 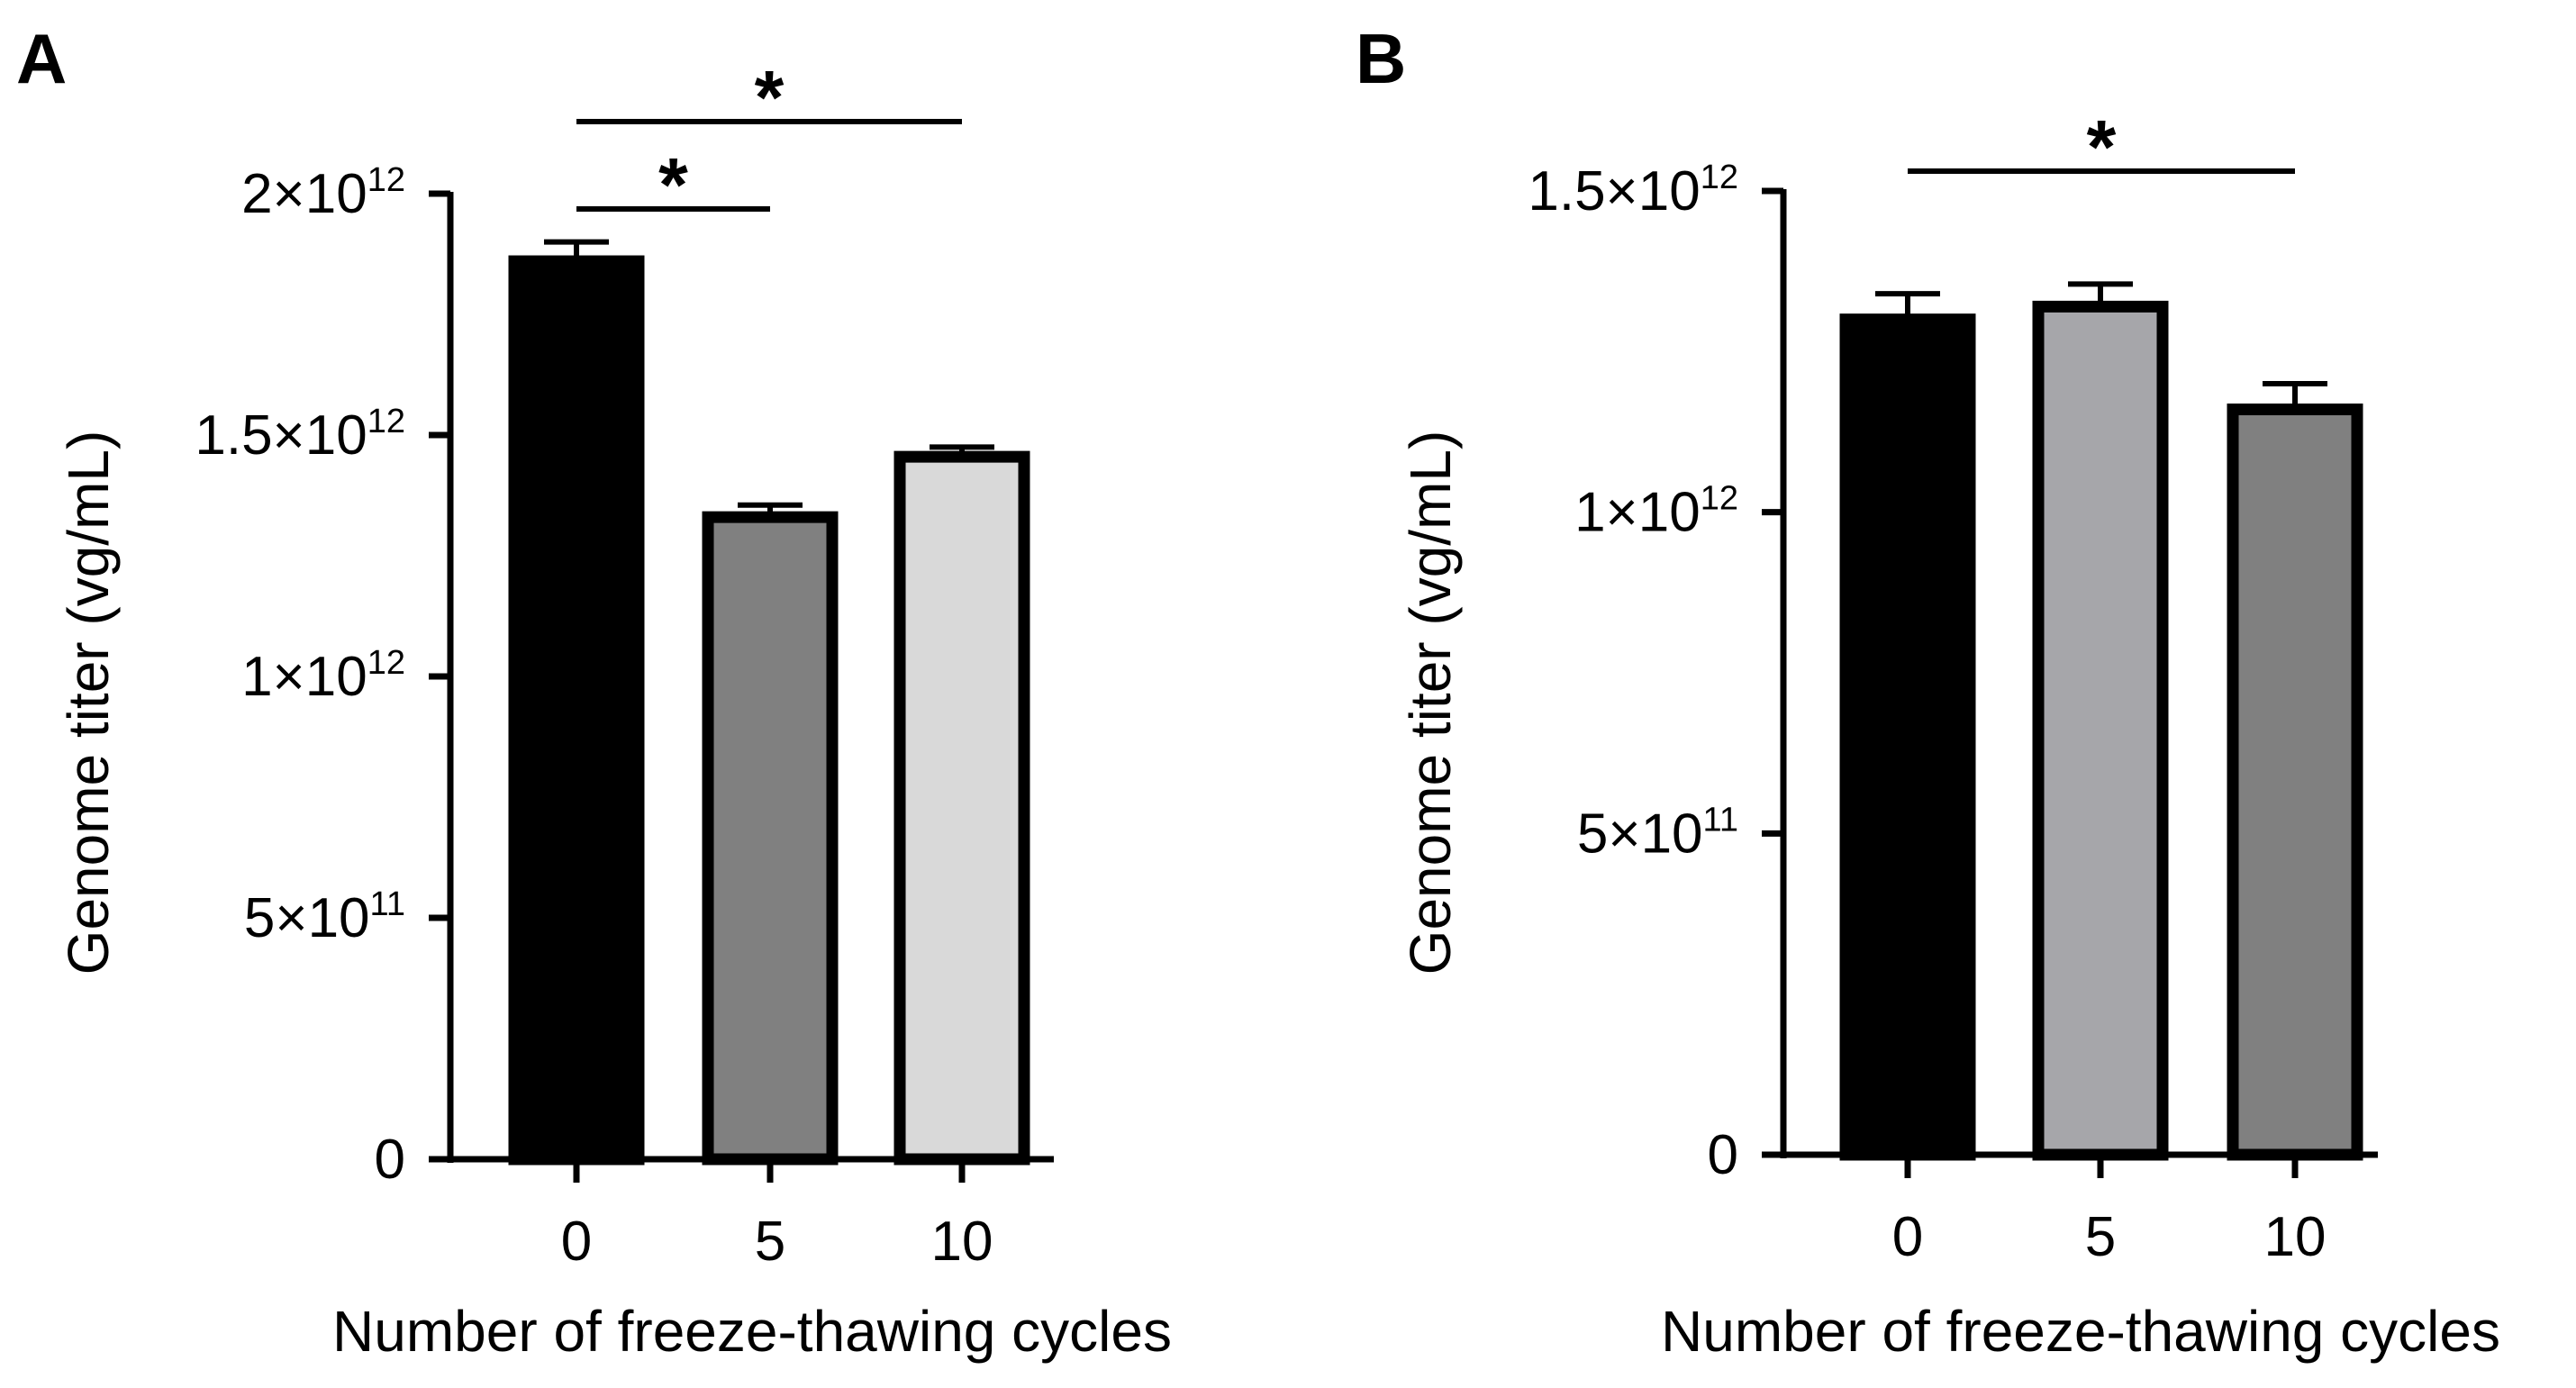 What do you see at coordinates (41, 59) in the screenshot?
I see `panel-letter-a: A` at bounding box center [41, 59].